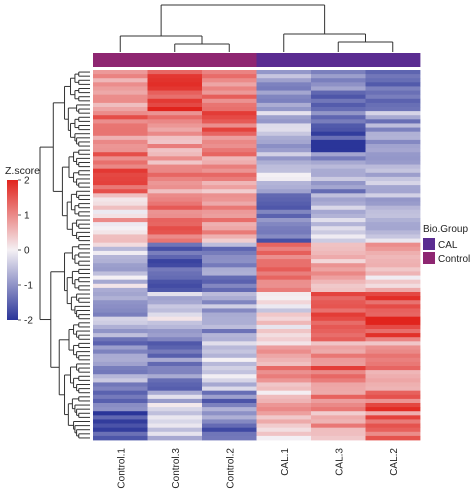 Image resolution: width=474 pixels, height=494 pixels. What do you see at coordinates (22, 171) in the screenshot?
I see `colorbar-title: Z.score` at bounding box center [22, 171].